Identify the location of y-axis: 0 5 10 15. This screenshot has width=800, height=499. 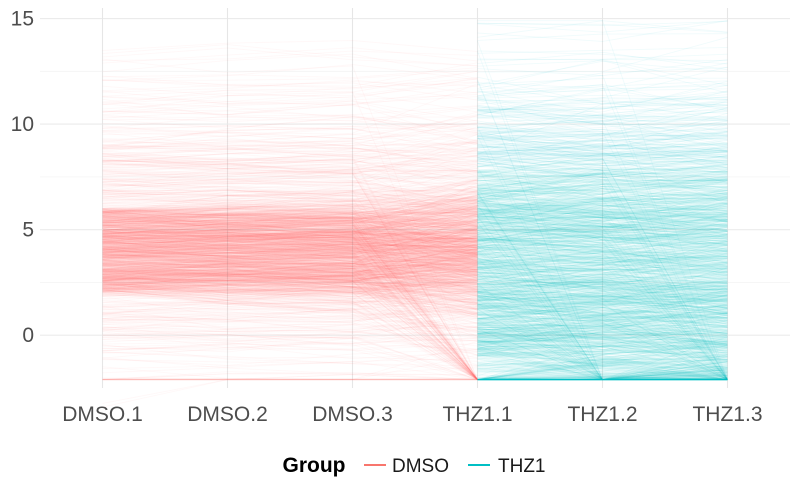
(22, 178).